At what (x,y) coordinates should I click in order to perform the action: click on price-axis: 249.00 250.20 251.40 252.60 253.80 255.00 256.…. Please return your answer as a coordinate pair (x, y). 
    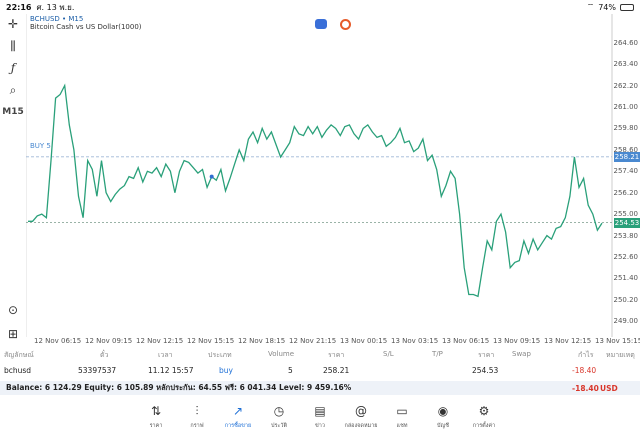
    Looking at the image, I should click on (626, 175).